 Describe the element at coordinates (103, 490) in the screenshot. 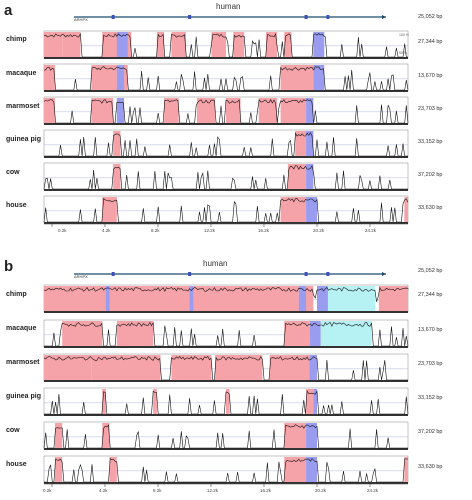

I see `panel-b-tick: 4.2k` at that location.